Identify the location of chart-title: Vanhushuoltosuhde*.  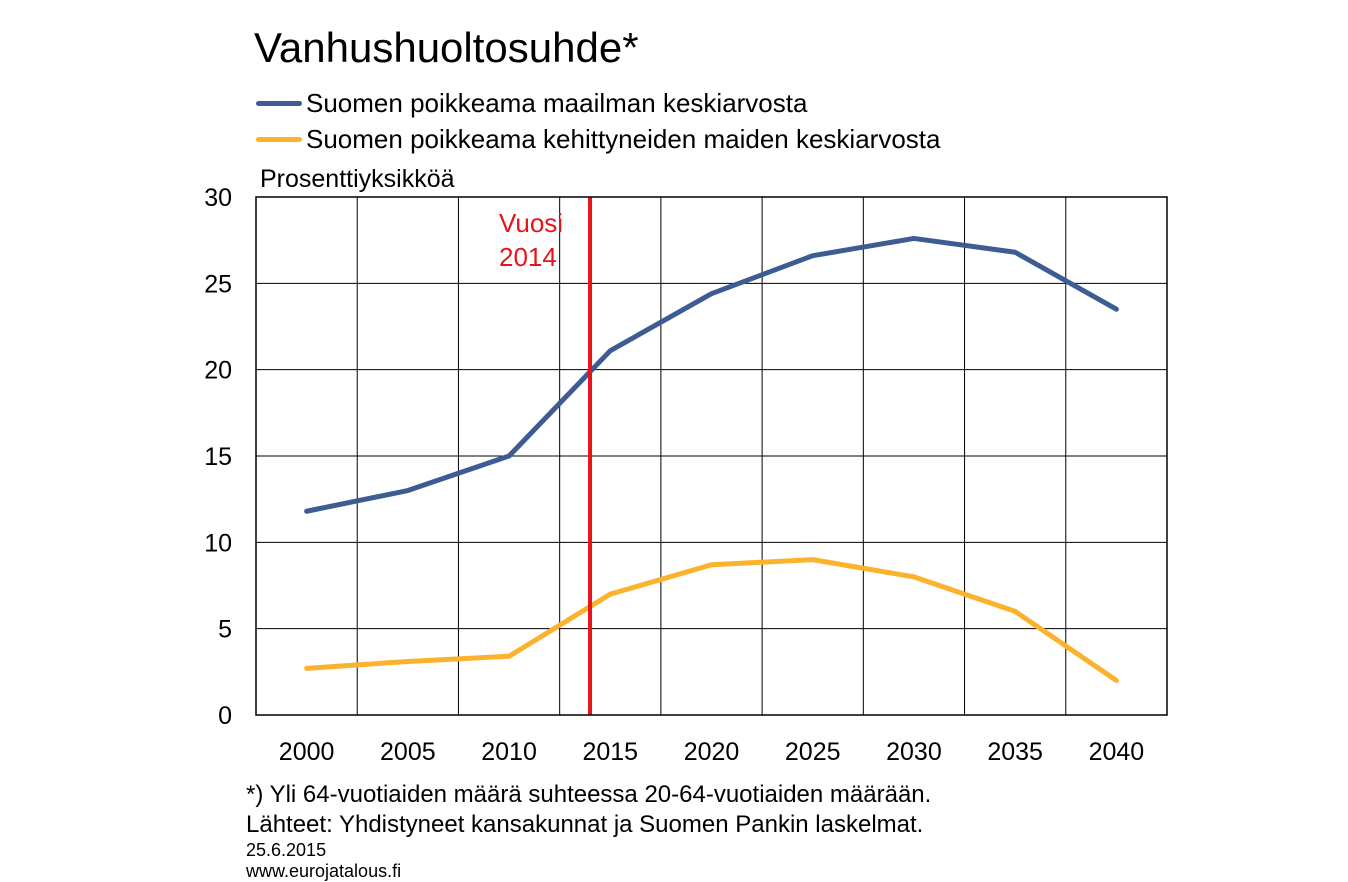
(446, 47).